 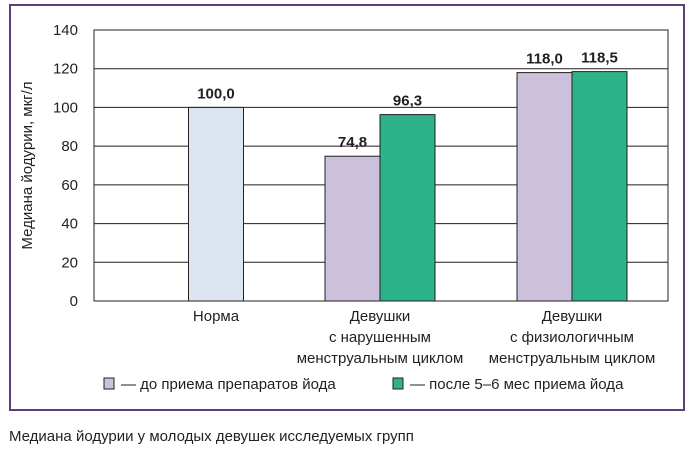 What do you see at coordinates (216, 93) in the screenshot?
I see `data-label: 100,0` at bounding box center [216, 93].